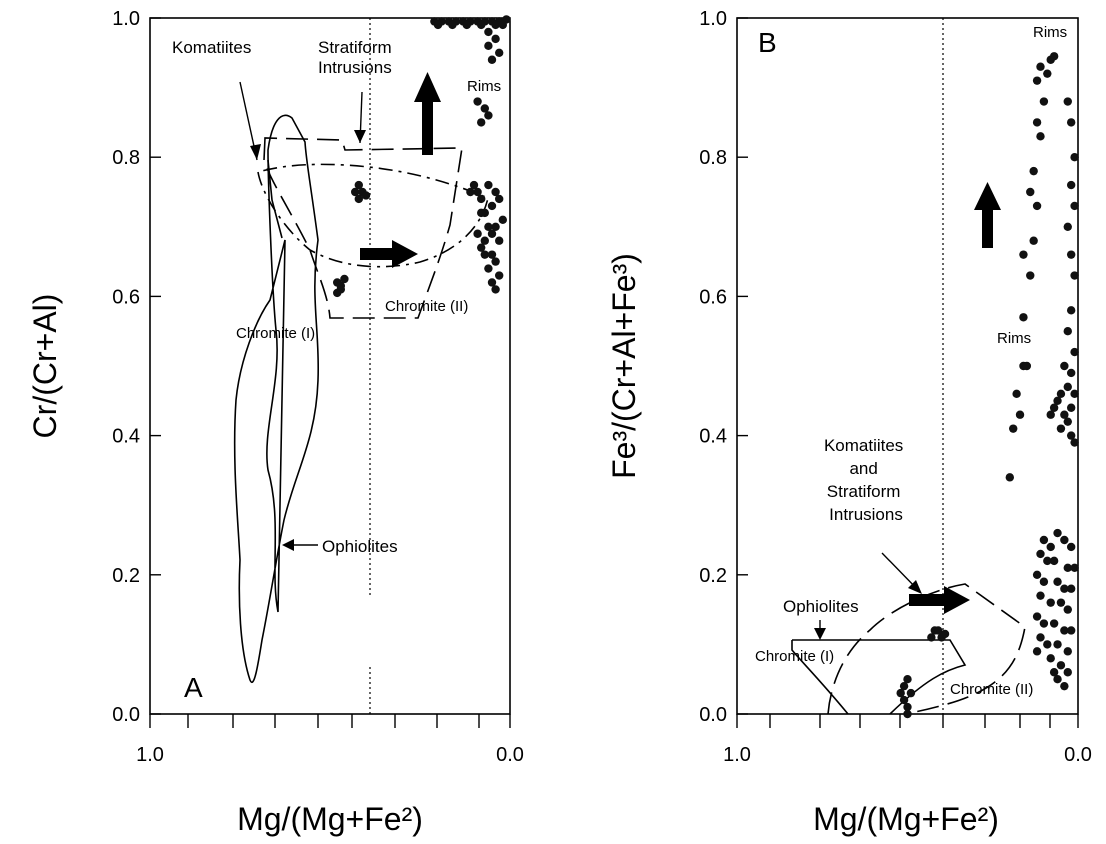 The width and height of the screenshot is (1106, 844). I want to click on panel-a-y-tick-label: 0.2, so click(126, 576).